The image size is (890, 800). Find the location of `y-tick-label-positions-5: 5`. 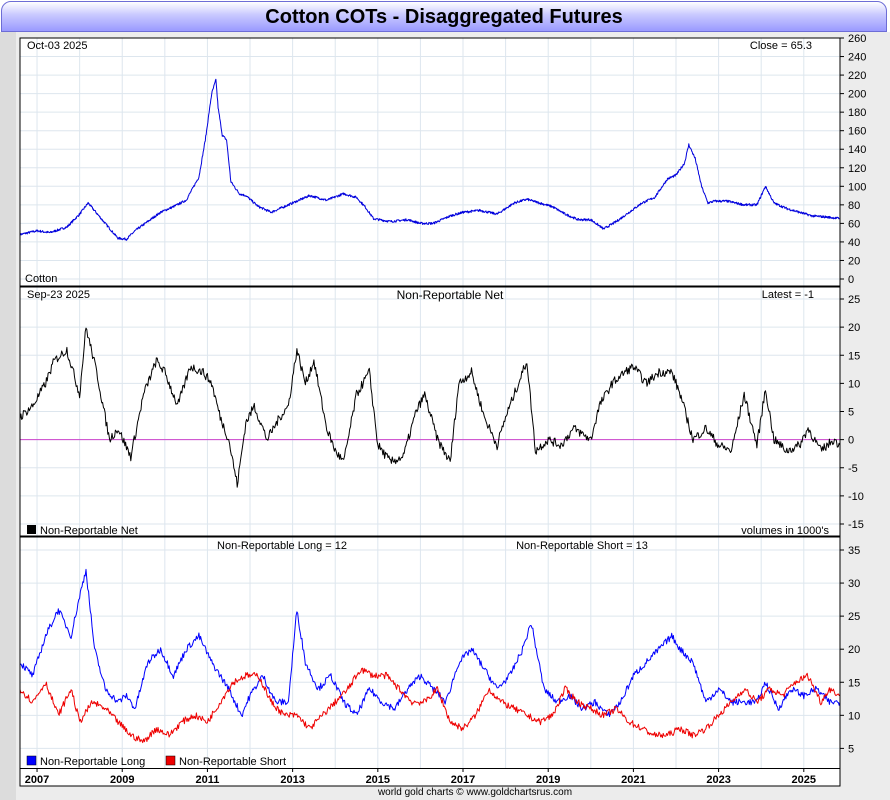

y-tick-label-positions-5: 5 is located at coordinates (851, 749).